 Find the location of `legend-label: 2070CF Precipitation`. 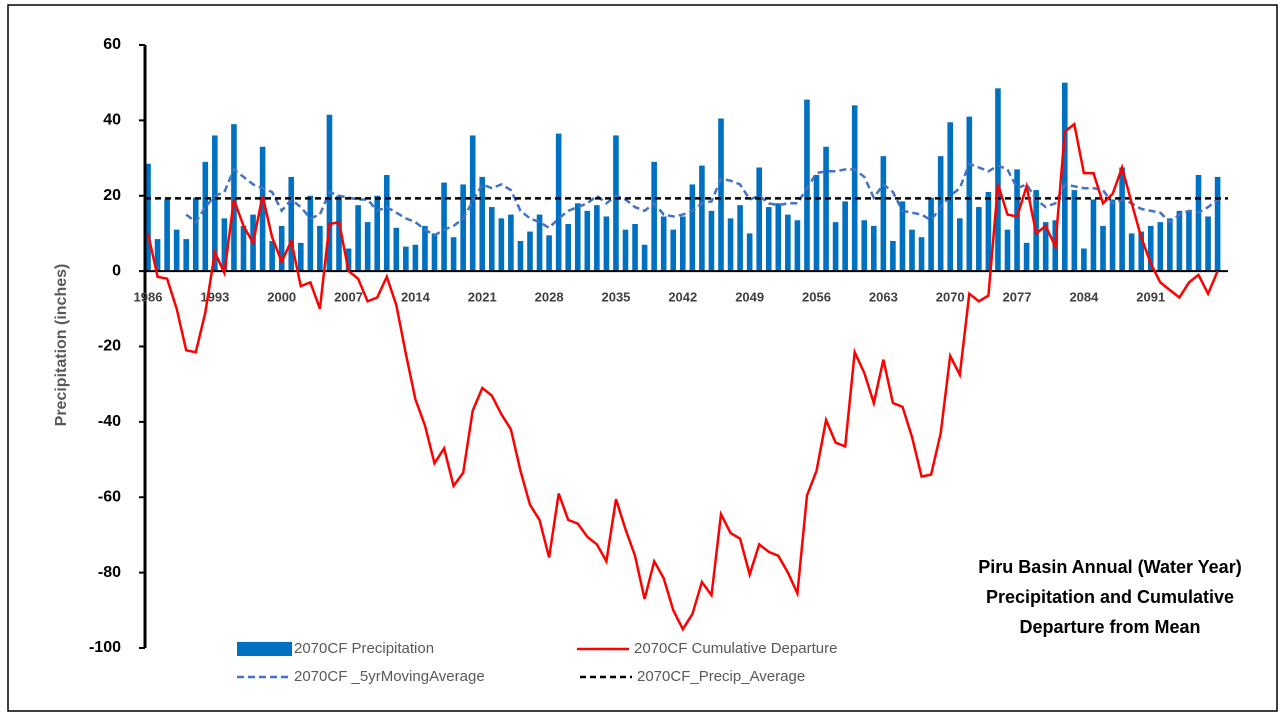

legend-label: 2070CF Precipitation is located at coordinates (364, 648).